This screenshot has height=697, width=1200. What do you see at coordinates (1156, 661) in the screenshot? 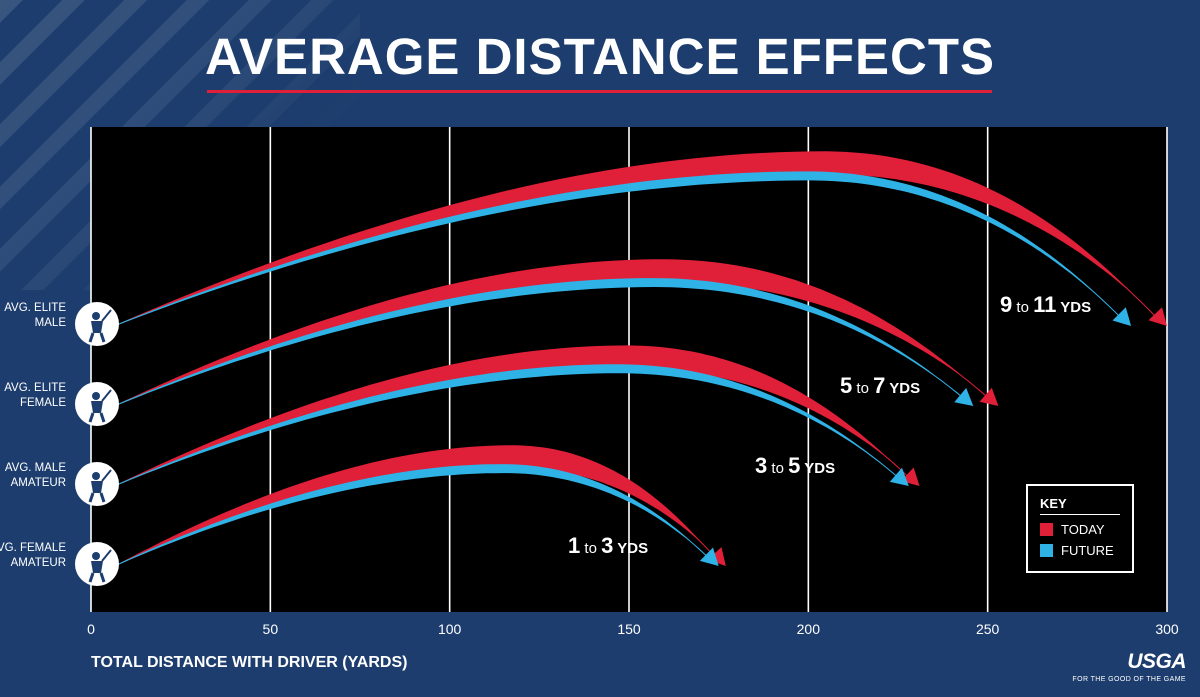
I see `usga-logo: USGA` at bounding box center [1156, 661].